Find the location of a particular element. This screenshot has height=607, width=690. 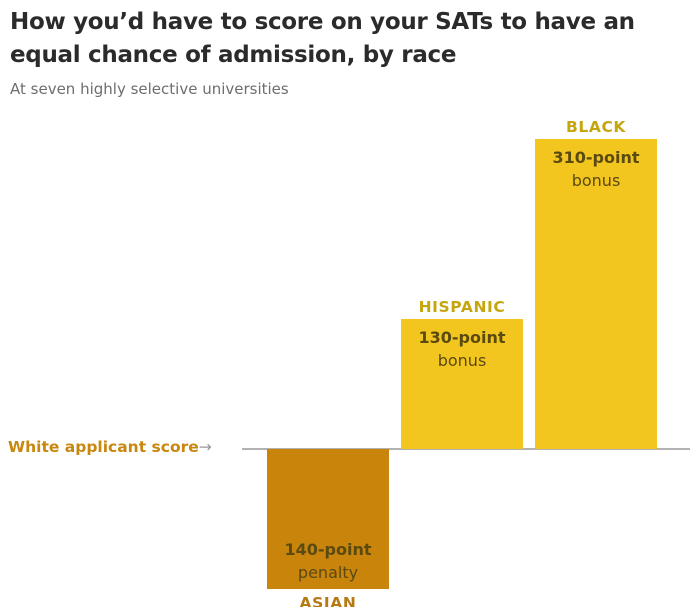

bar-hispanic is located at coordinates (462, 384).